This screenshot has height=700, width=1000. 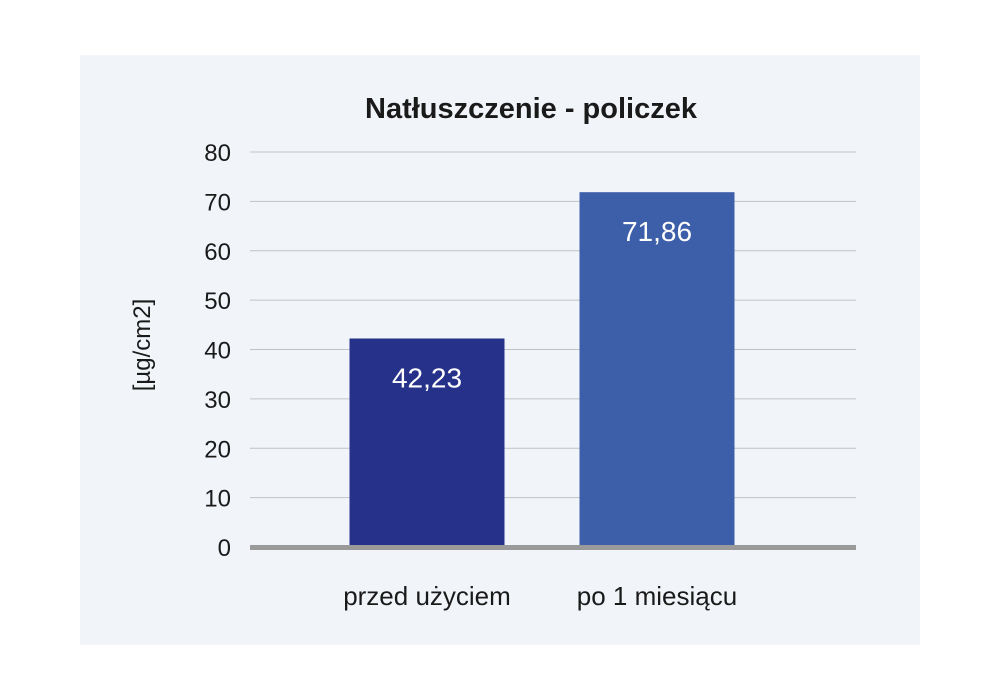 What do you see at coordinates (217, 153) in the screenshot?
I see `y-tick-label: 80` at bounding box center [217, 153].